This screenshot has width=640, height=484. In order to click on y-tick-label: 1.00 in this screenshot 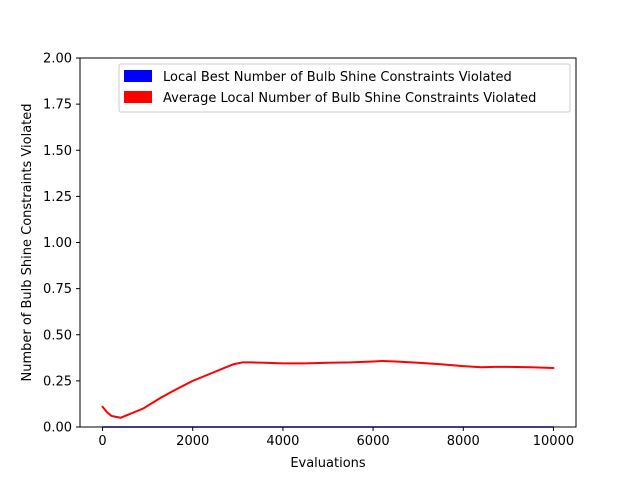, I will do `click(57, 243)`.